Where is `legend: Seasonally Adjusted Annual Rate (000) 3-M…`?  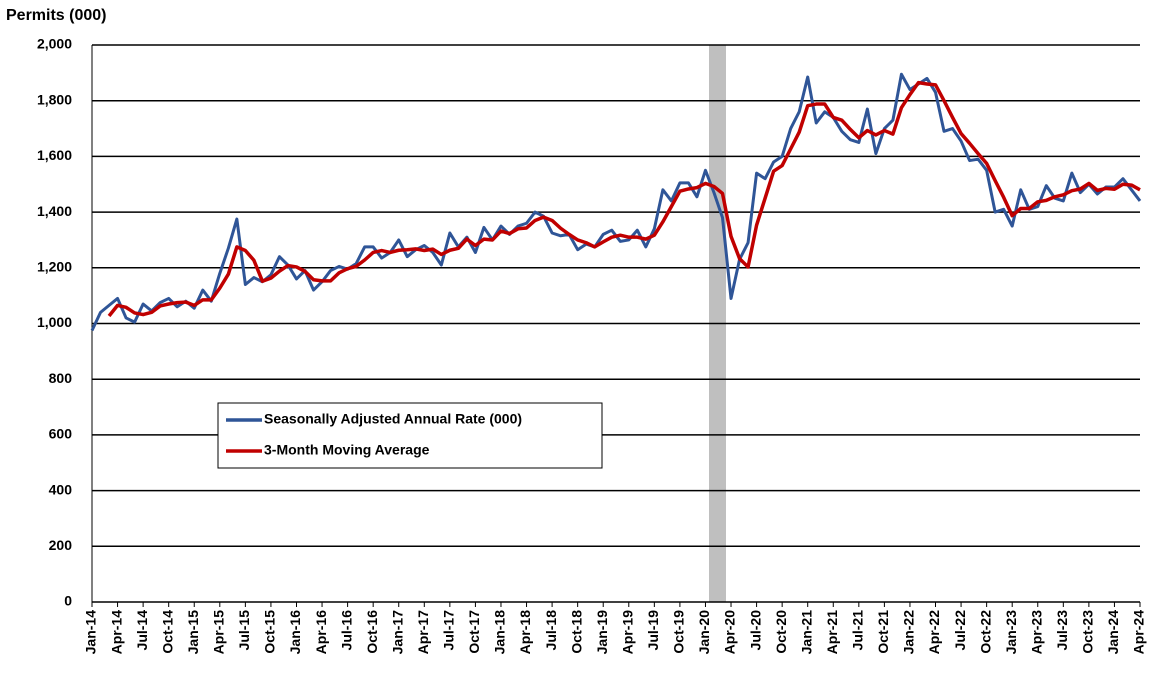
legend: Seasonally Adjusted Annual Rate (000) 3-M… is located at coordinates (410, 435).